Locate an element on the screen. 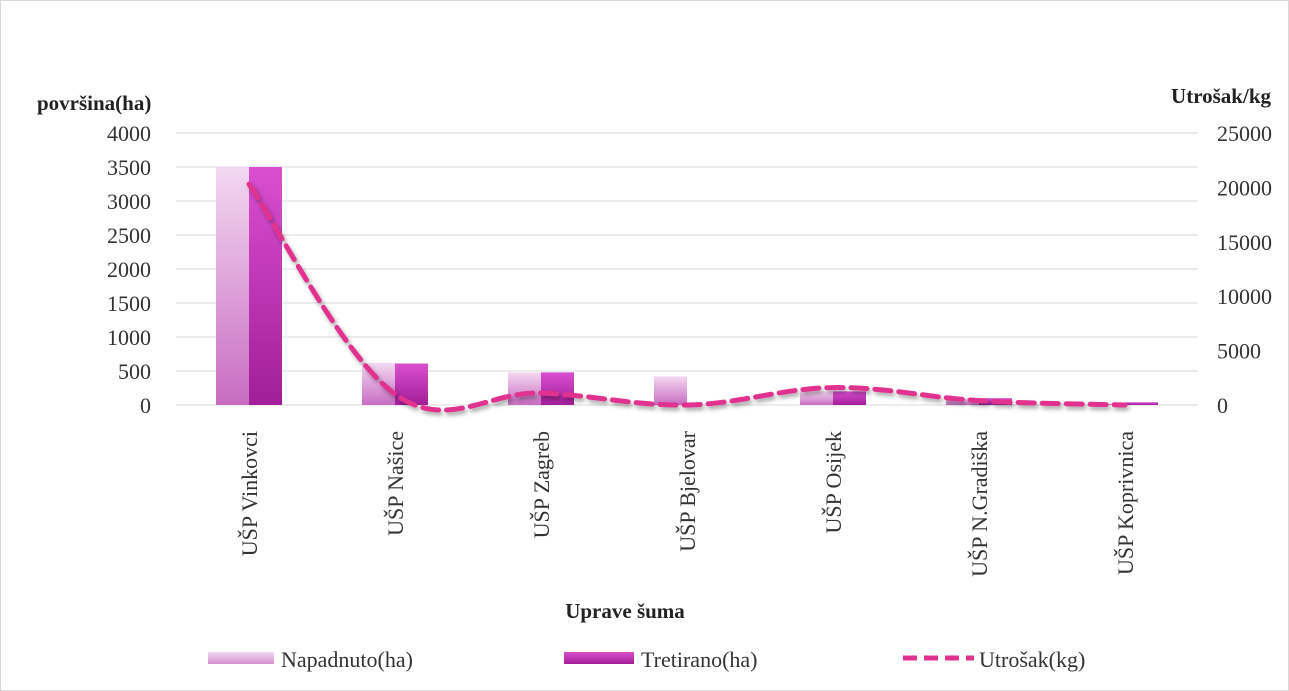  y-tick-label: 500 is located at coordinates (134, 371).